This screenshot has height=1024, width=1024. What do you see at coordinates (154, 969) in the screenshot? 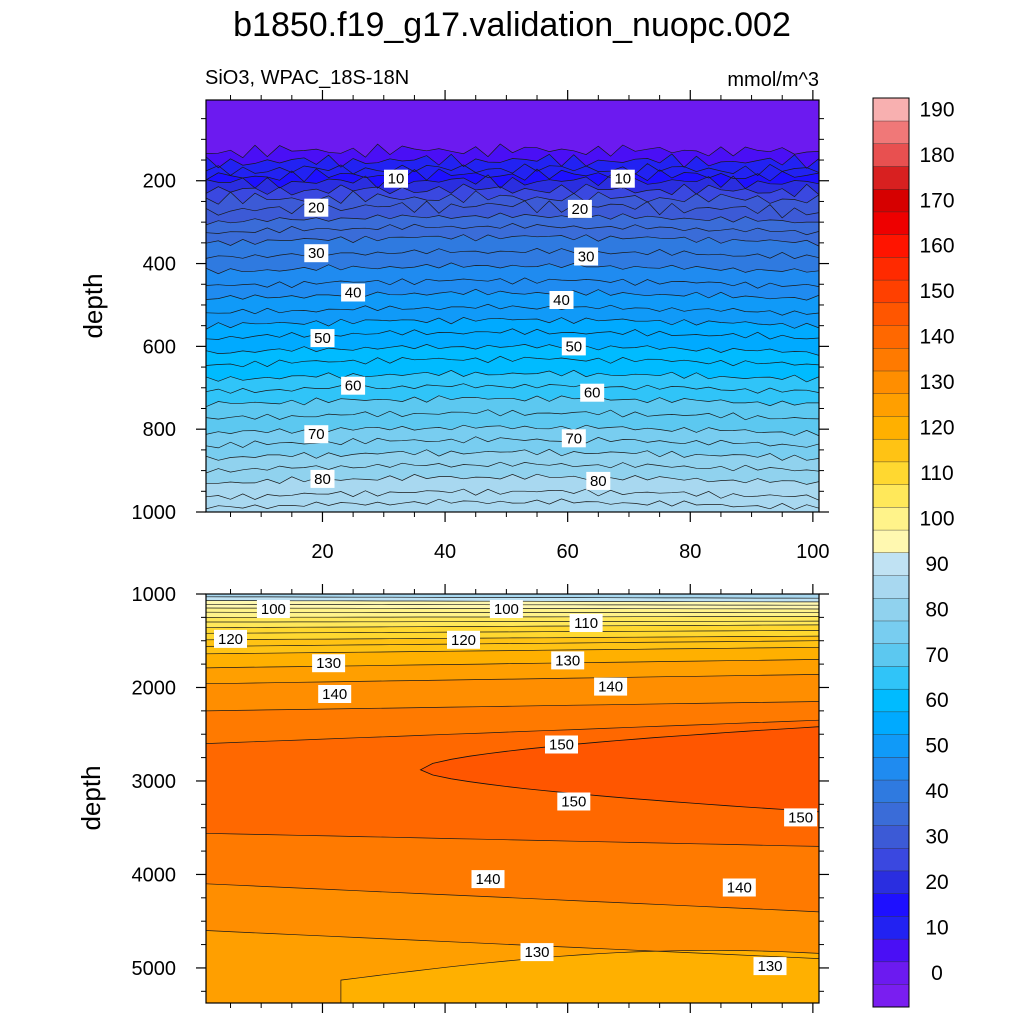
I see `y-tick-label: 5000` at bounding box center [154, 969].